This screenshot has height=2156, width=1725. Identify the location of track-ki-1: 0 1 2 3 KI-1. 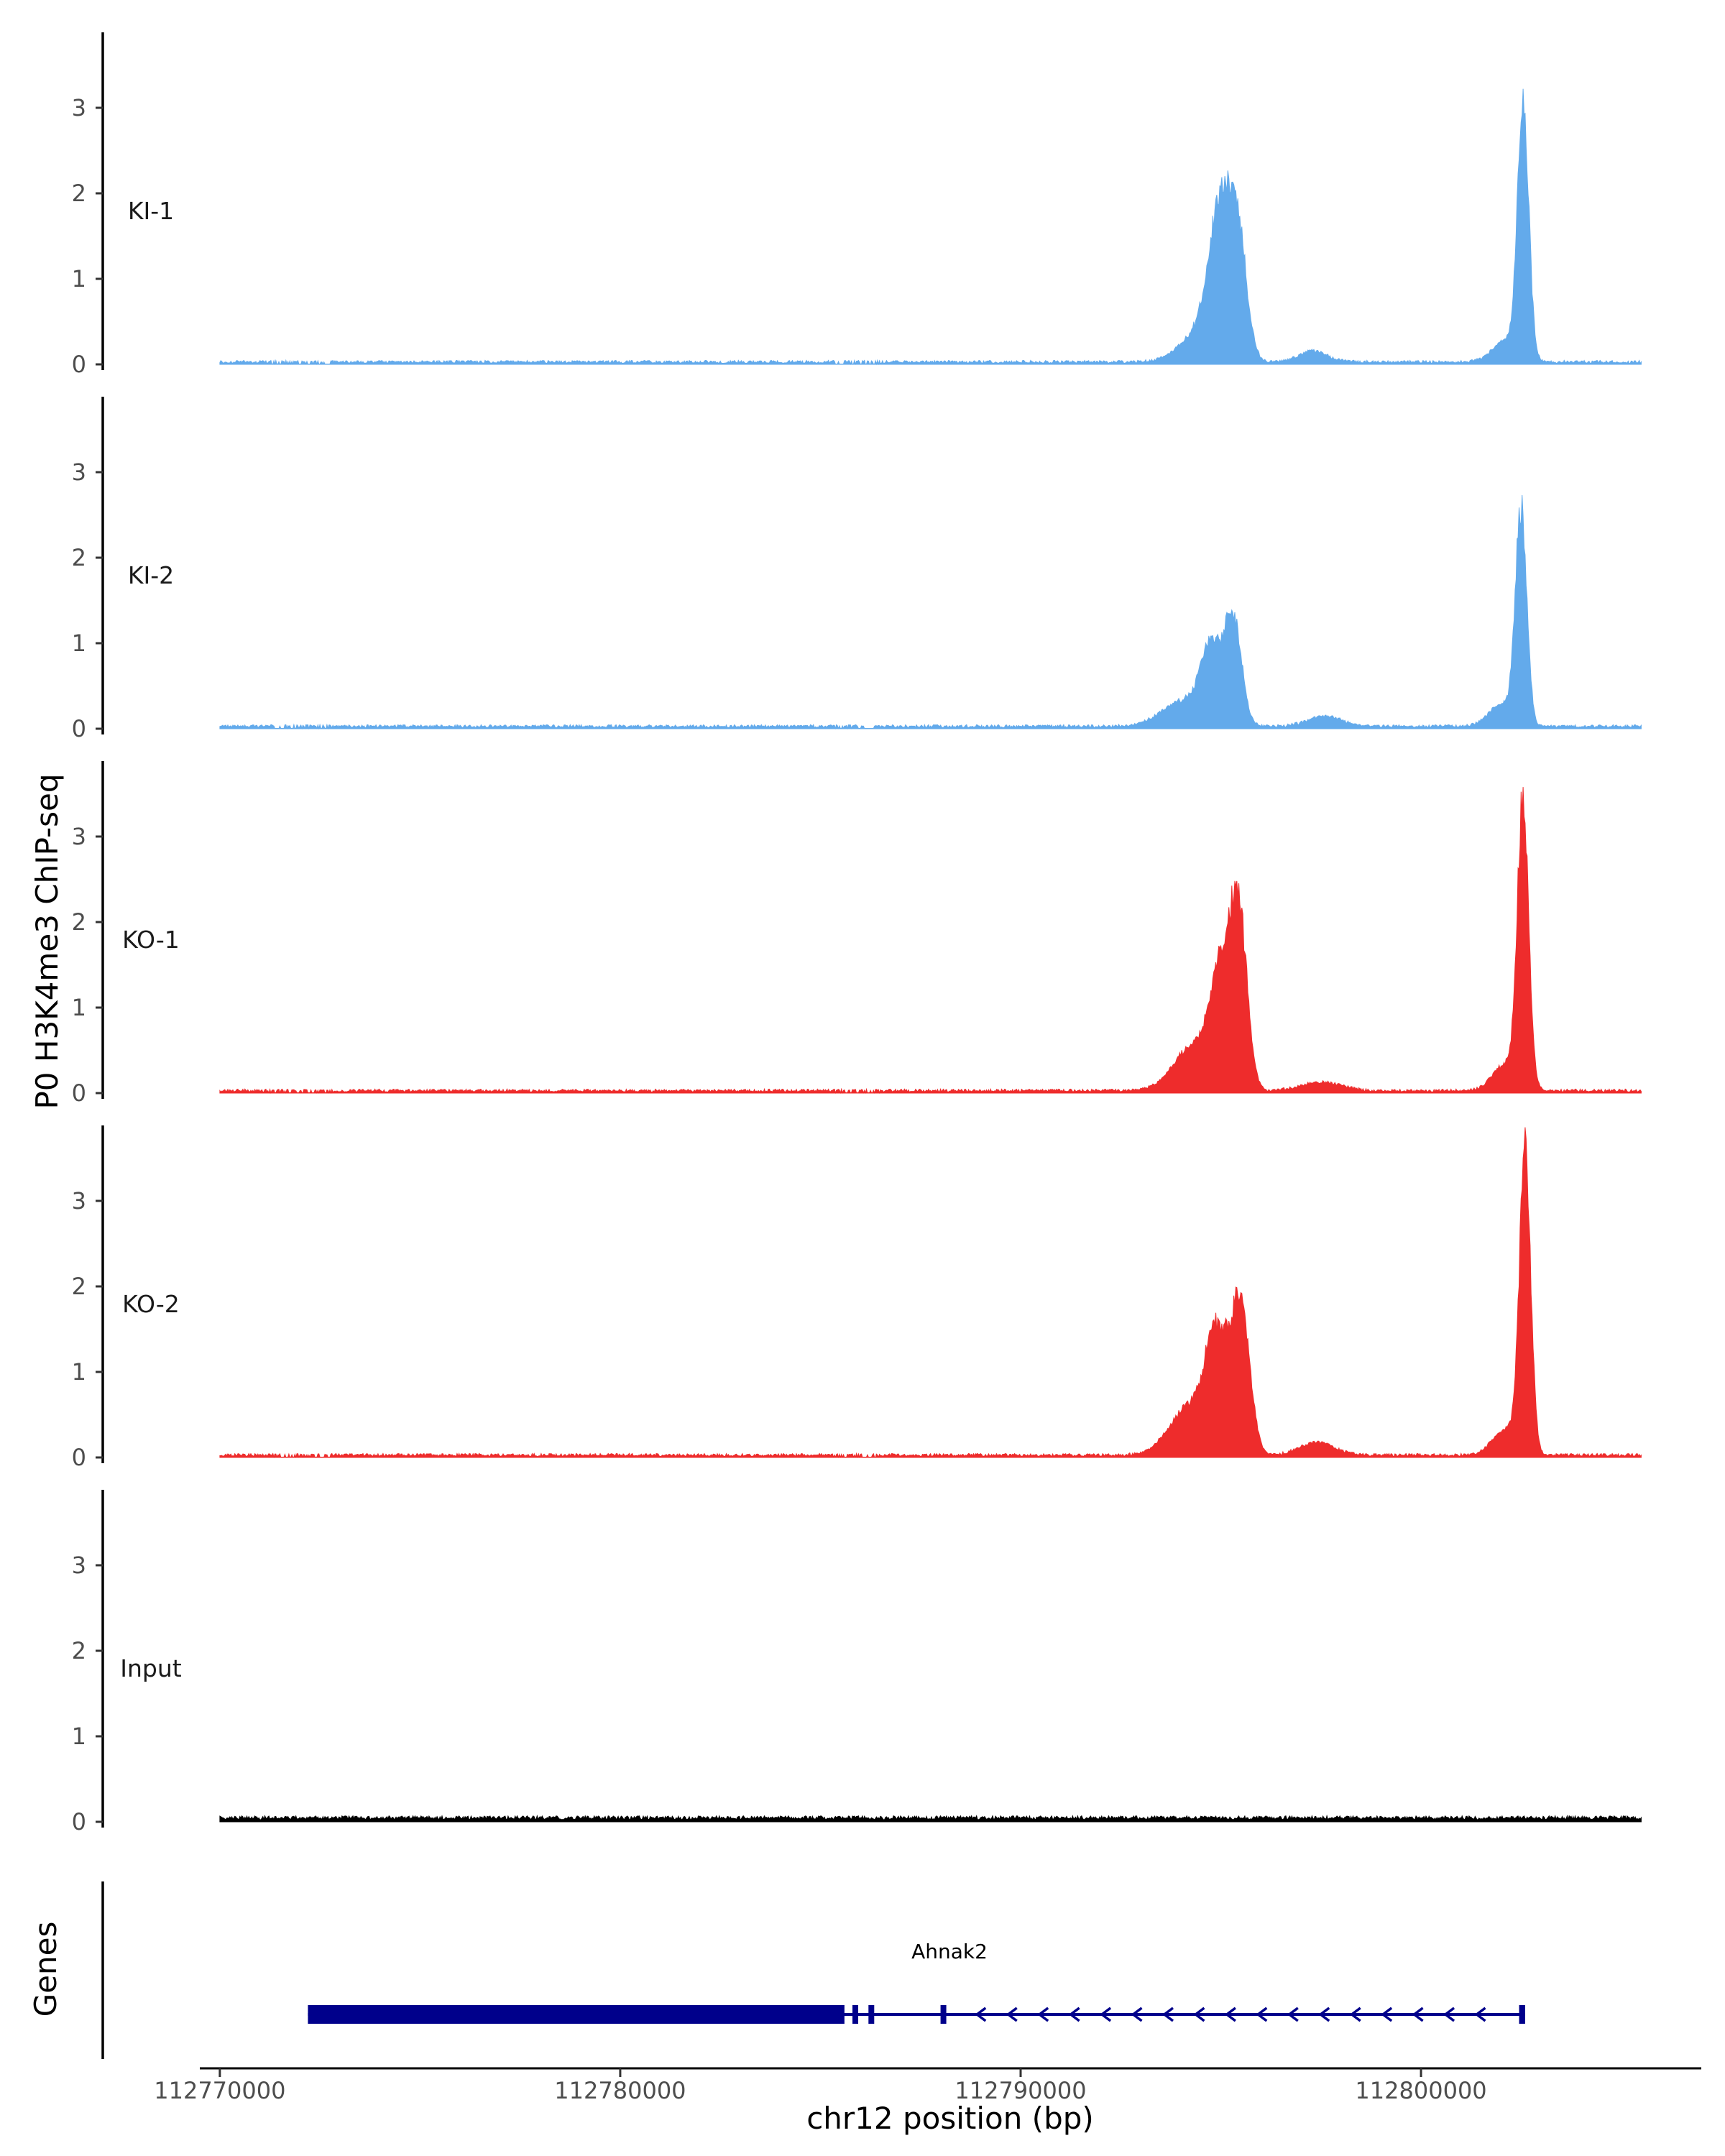
(857, 205).